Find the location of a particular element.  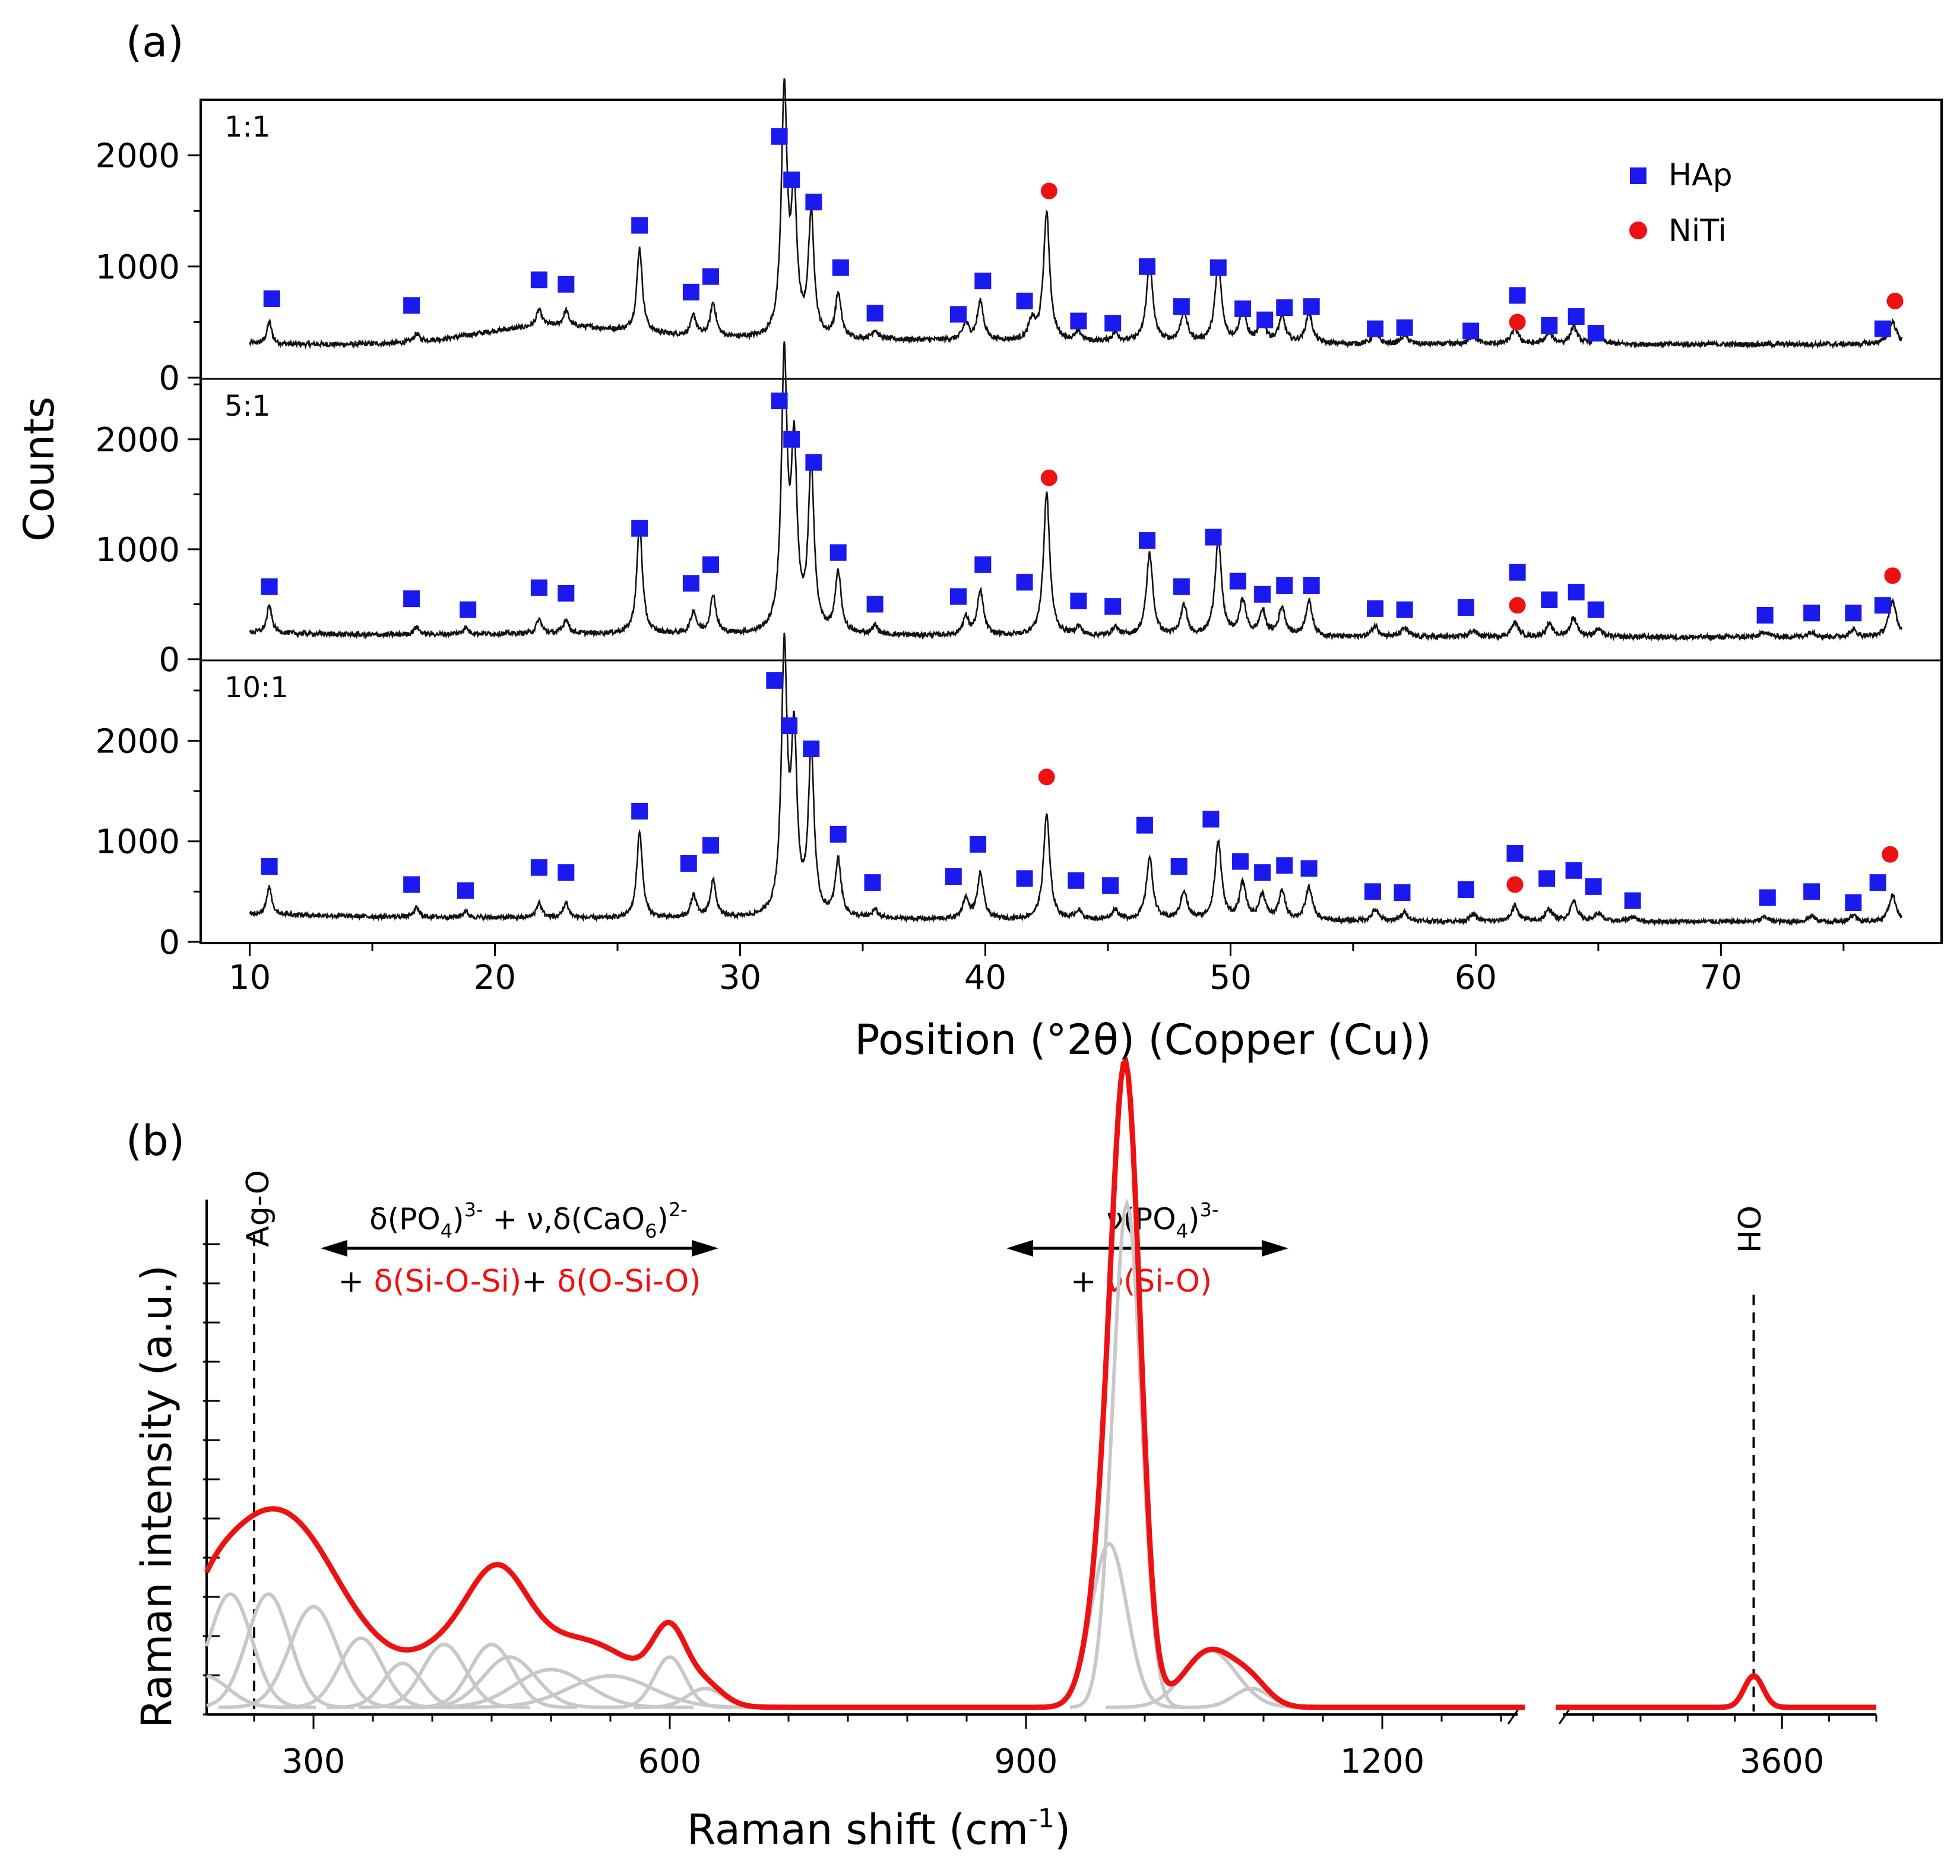

subplot-label: 10:1 is located at coordinates (256, 687).